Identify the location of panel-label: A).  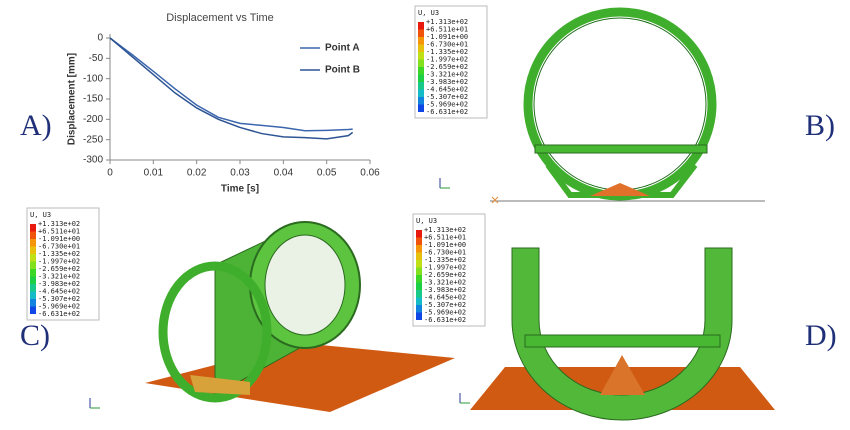
(36, 125).